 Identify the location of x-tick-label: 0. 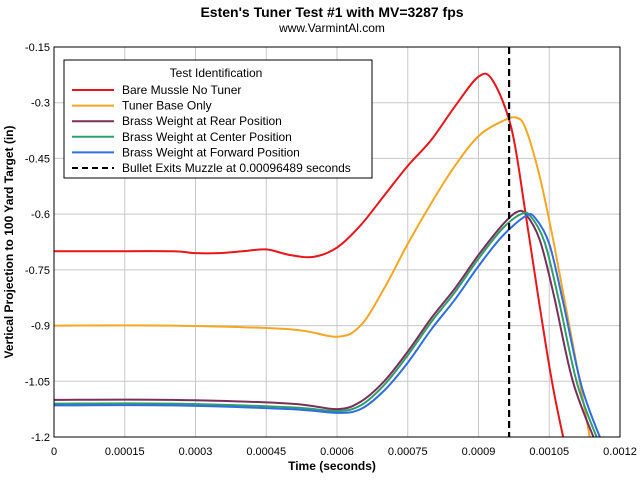
(54, 452).